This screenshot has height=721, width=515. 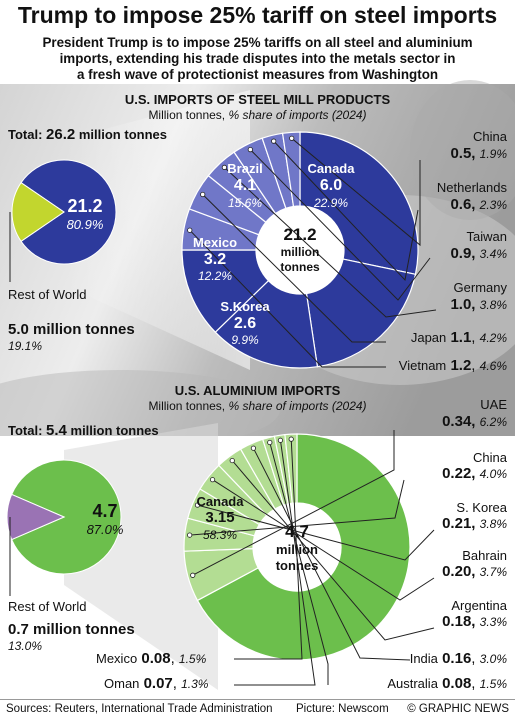 What do you see at coordinates (300, 234) in the screenshot?
I see `steel-center-value: 21.2` at bounding box center [300, 234].